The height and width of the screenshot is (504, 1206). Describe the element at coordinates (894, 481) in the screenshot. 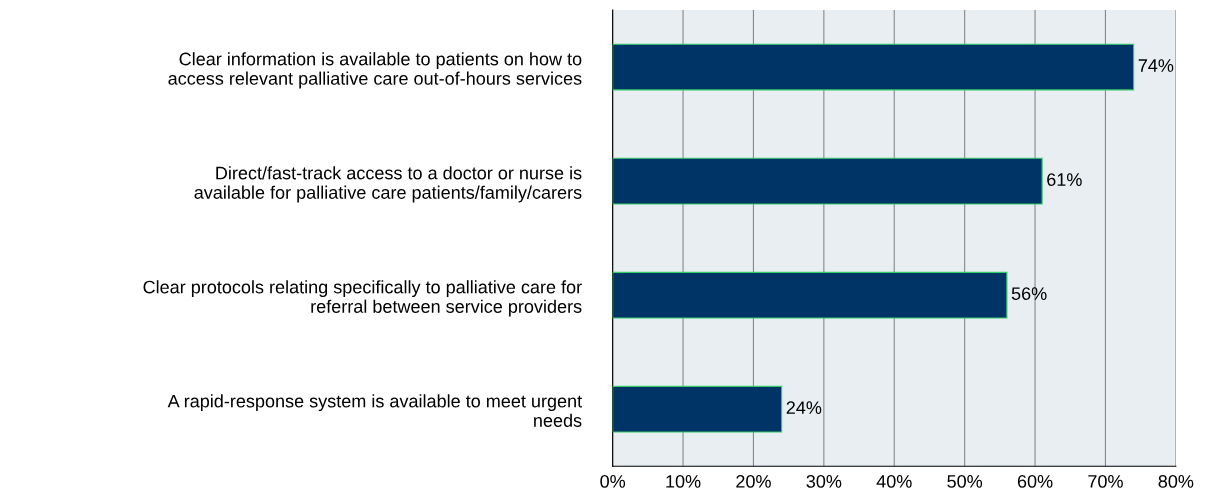

I see `x-tick-label: 40%` at that location.